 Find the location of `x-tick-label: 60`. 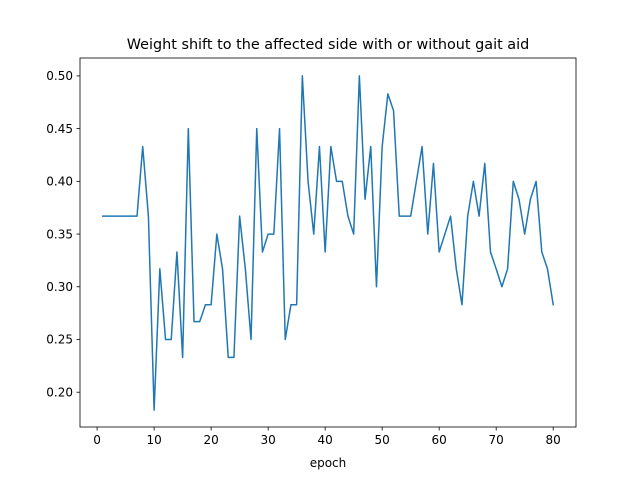

x-tick-label: 60 is located at coordinates (439, 440).